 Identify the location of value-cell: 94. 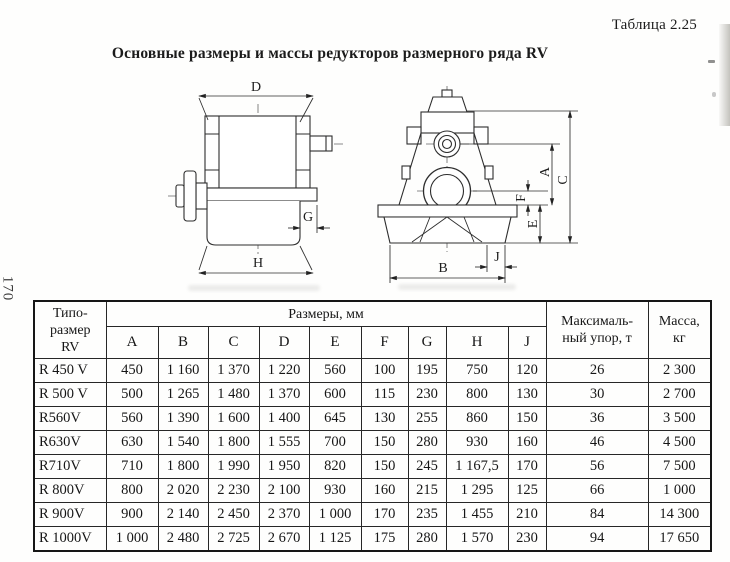
(597, 539).